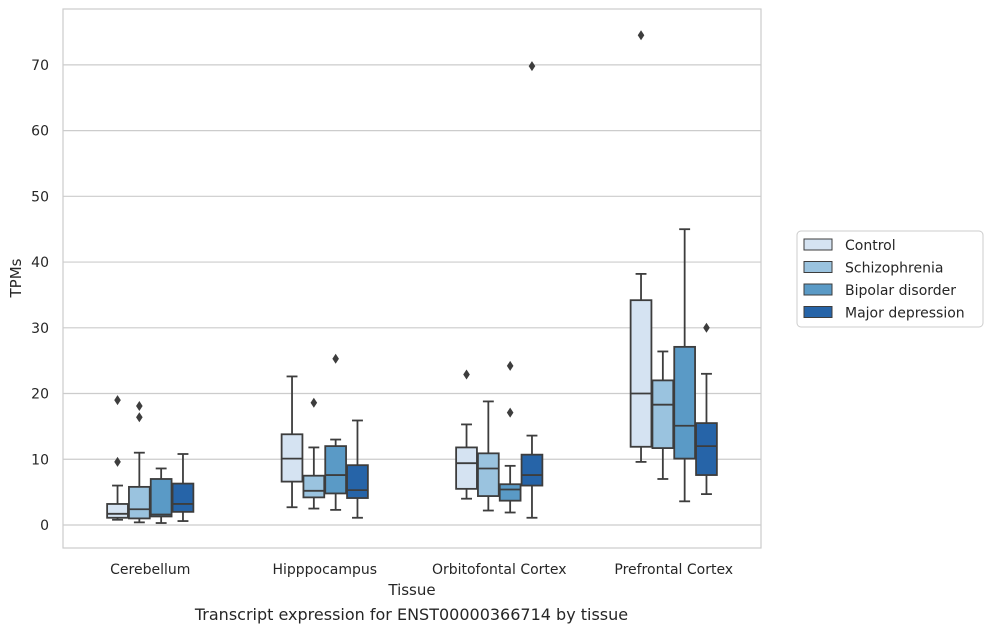 Image resolution: width=993 pixels, height=634 pixels. What do you see at coordinates (894, 269) in the screenshot?
I see `legend-label: Schizophrenia` at bounding box center [894, 269].